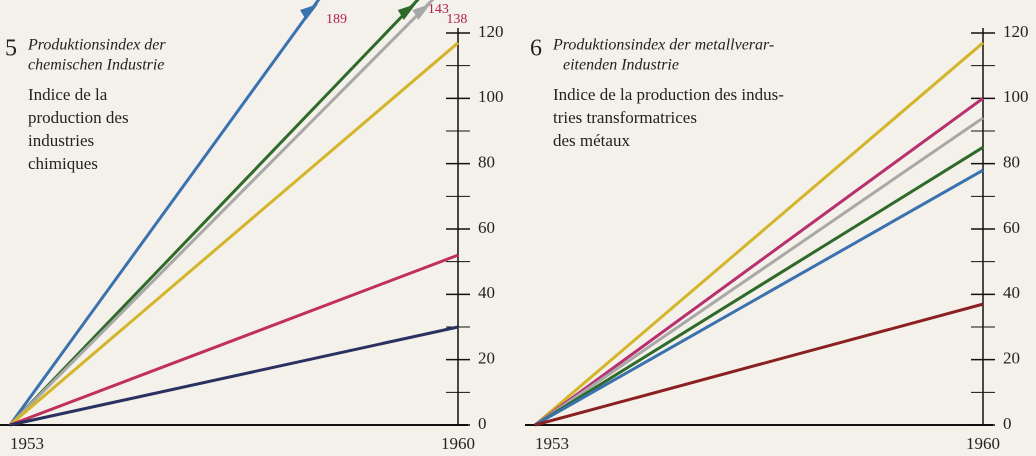 Image resolution: width=1036 pixels, height=456 pixels. What do you see at coordinates (663, 45) in the screenshot?
I see `chart-title: Produktionsindex der metallverar-` at bounding box center [663, 45].